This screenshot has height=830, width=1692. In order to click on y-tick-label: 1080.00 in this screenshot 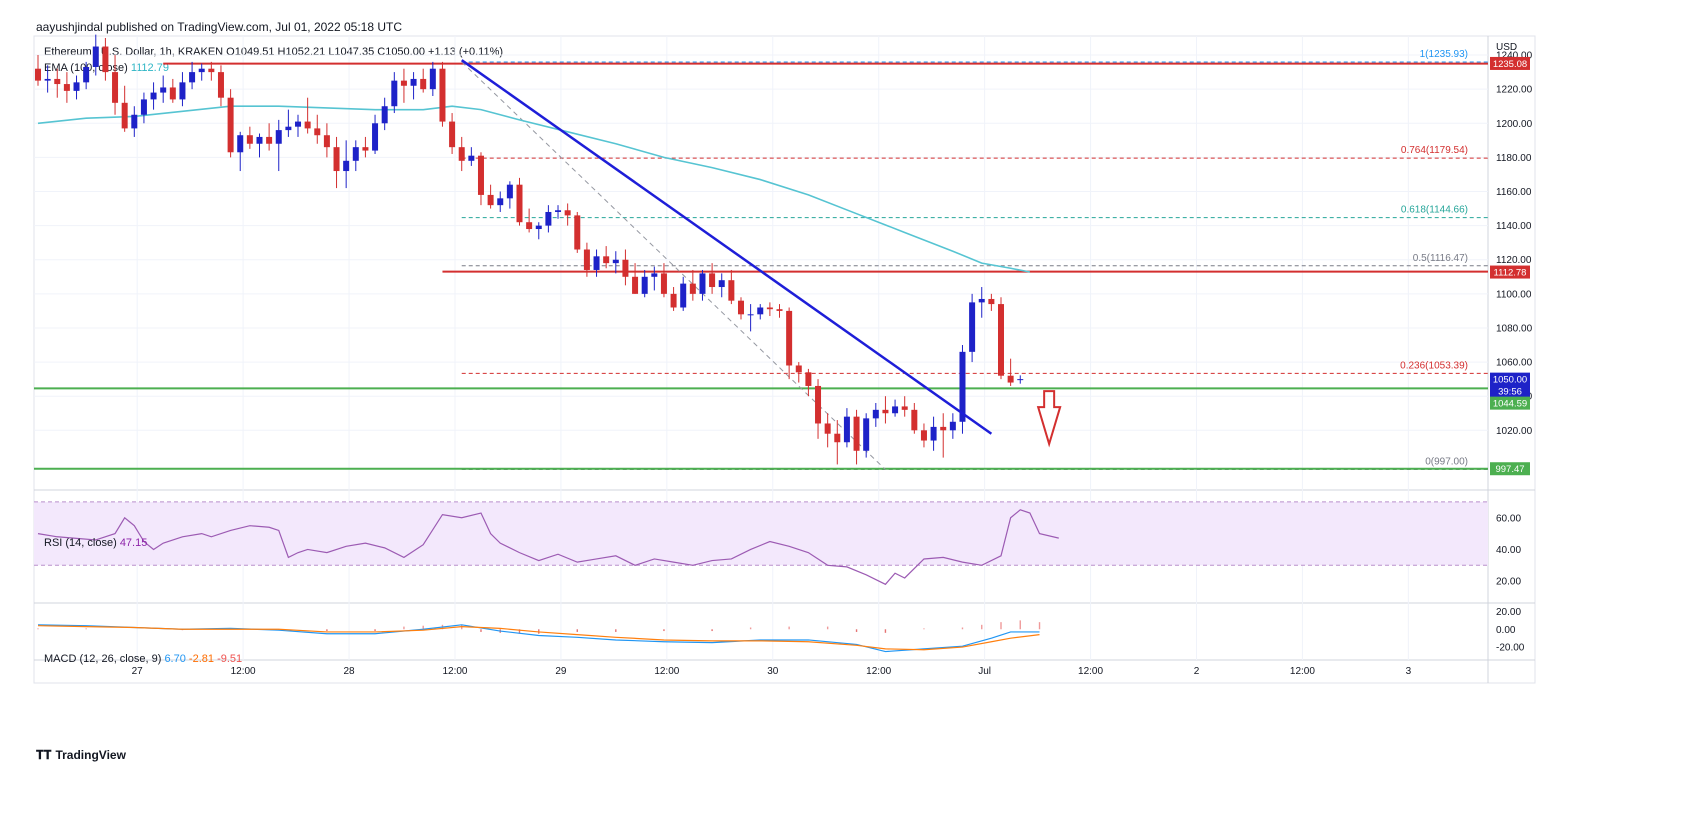, I will do `click(1514, 328)`.